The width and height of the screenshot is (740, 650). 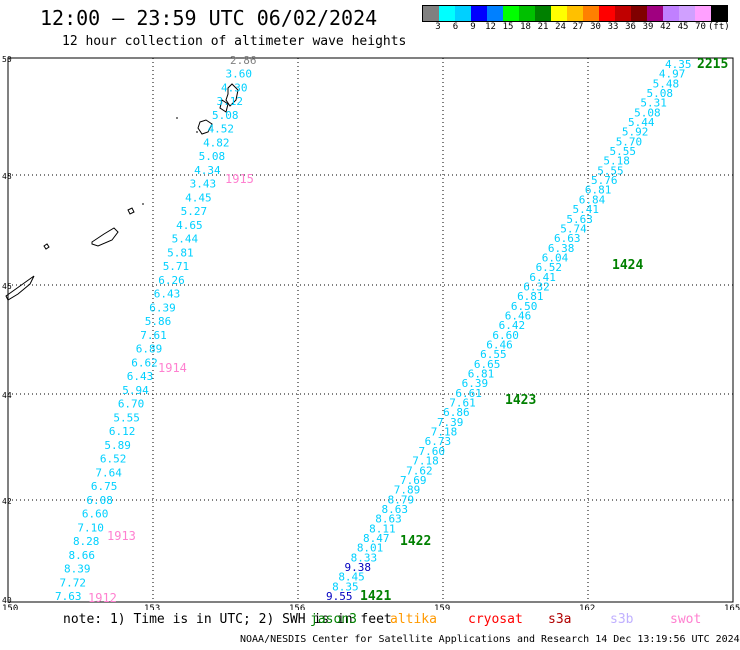 I want to click on wave-height-label: 6.32, so click(x=536, y=286).